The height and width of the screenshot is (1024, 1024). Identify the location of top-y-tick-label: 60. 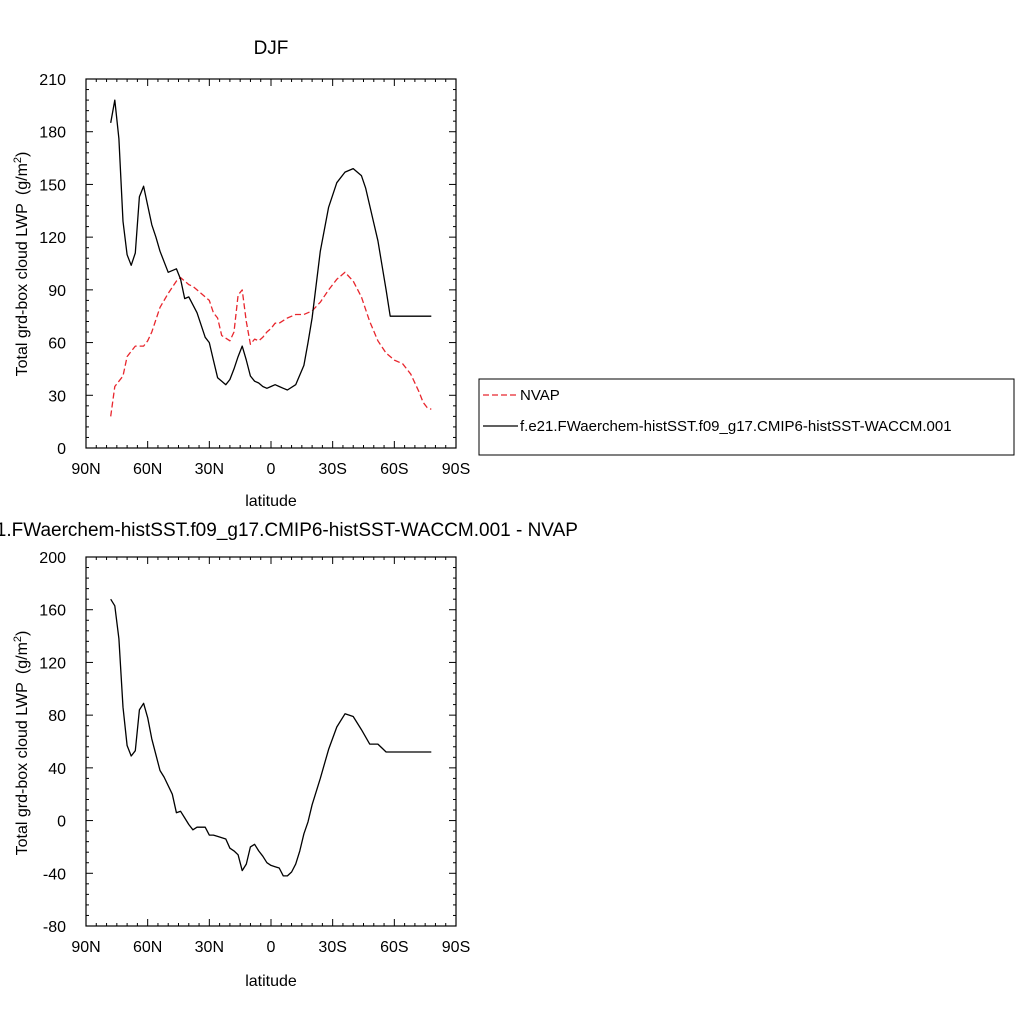
(57, 344).